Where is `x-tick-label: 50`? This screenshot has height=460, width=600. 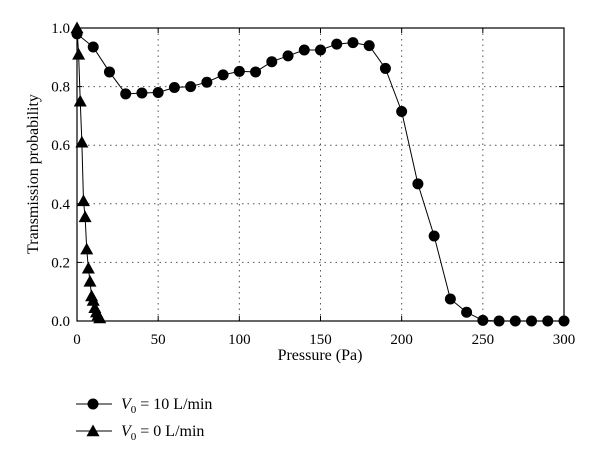 x-tick-label: 50 is located at coordinates (158, 340).